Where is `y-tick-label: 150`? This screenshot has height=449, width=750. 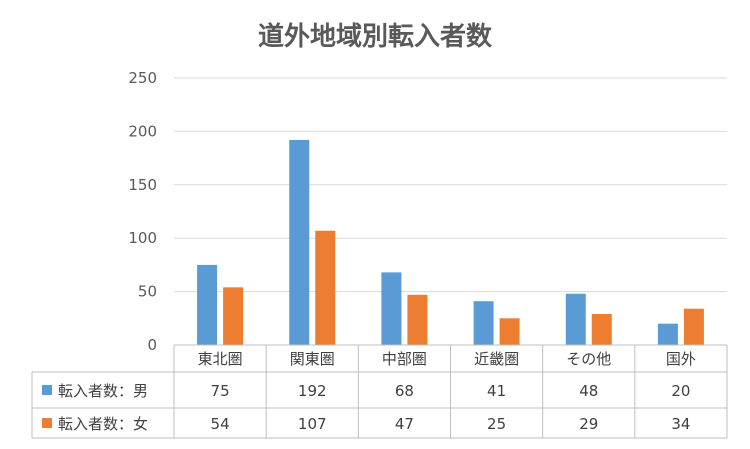
y-tick-label: 150 is located at coordinates (142, 185).